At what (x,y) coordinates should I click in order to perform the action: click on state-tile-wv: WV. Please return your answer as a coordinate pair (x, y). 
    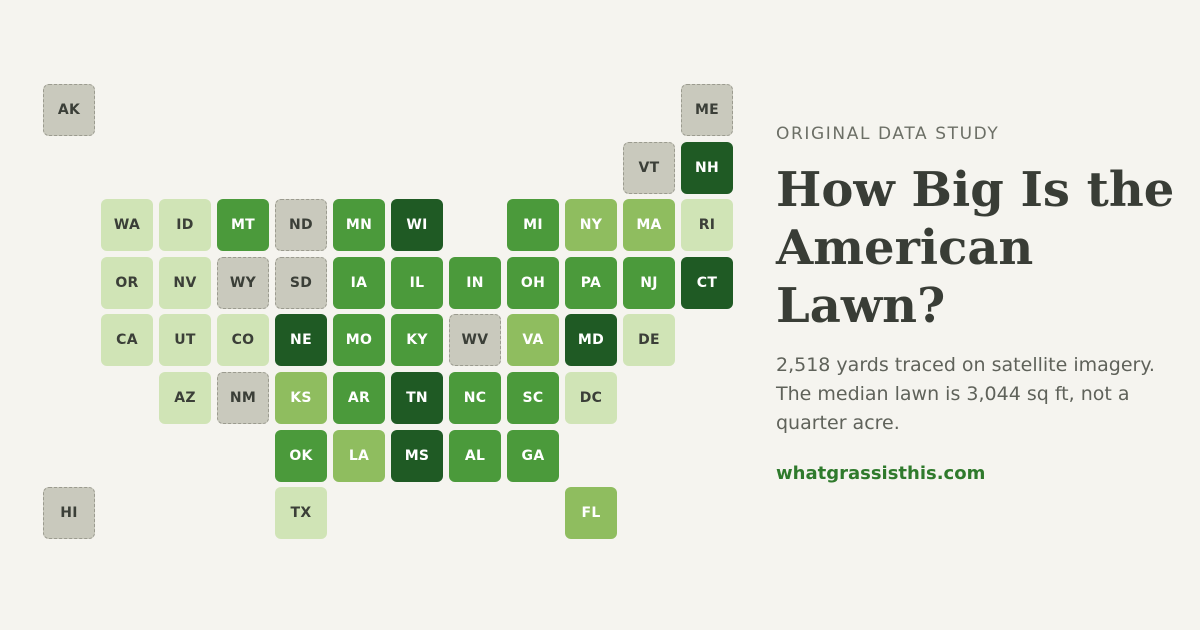
    Looking at the image, I should click on (475, 340).